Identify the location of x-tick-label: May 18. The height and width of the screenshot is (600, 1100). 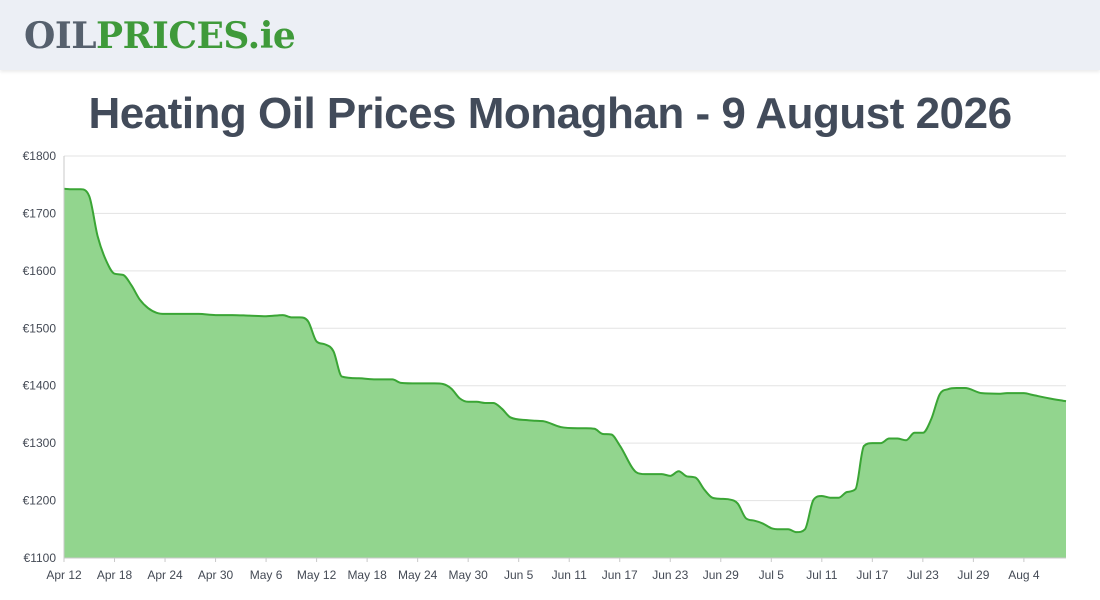
(367, 575).